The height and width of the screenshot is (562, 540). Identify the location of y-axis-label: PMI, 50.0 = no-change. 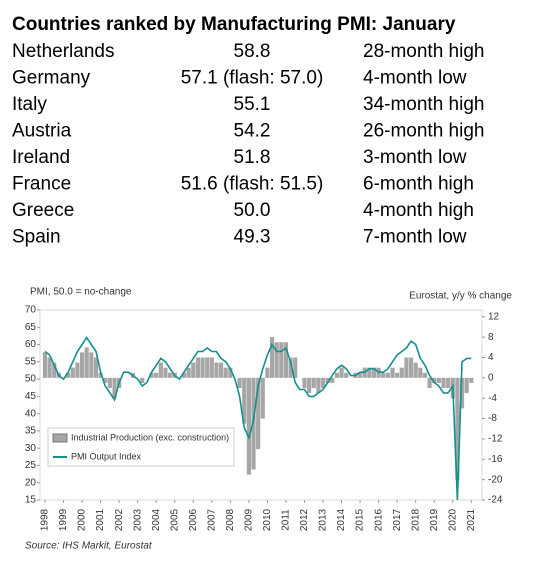
(81, 292).